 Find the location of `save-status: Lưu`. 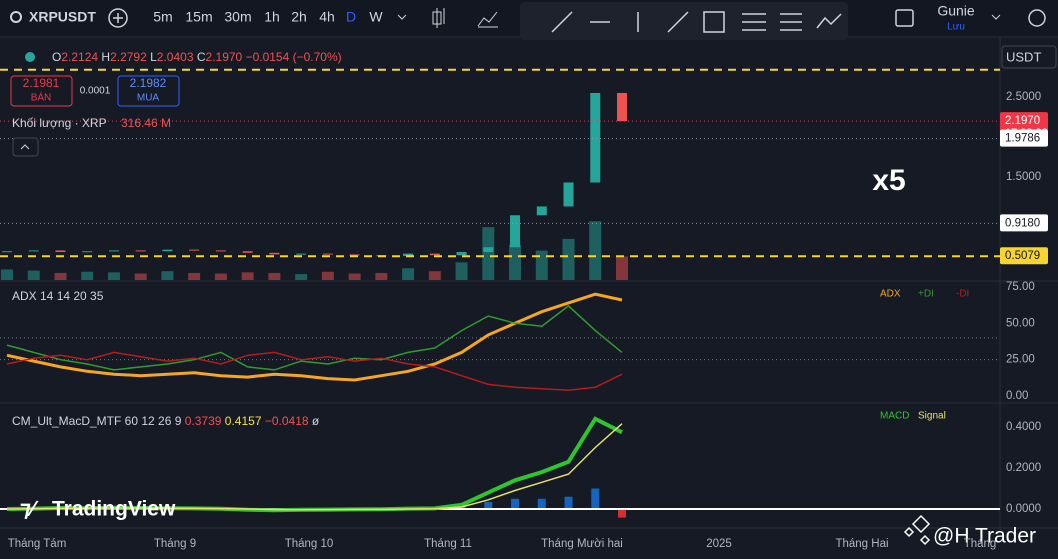

save-status: Lưu is located at coordinates (956, 27).